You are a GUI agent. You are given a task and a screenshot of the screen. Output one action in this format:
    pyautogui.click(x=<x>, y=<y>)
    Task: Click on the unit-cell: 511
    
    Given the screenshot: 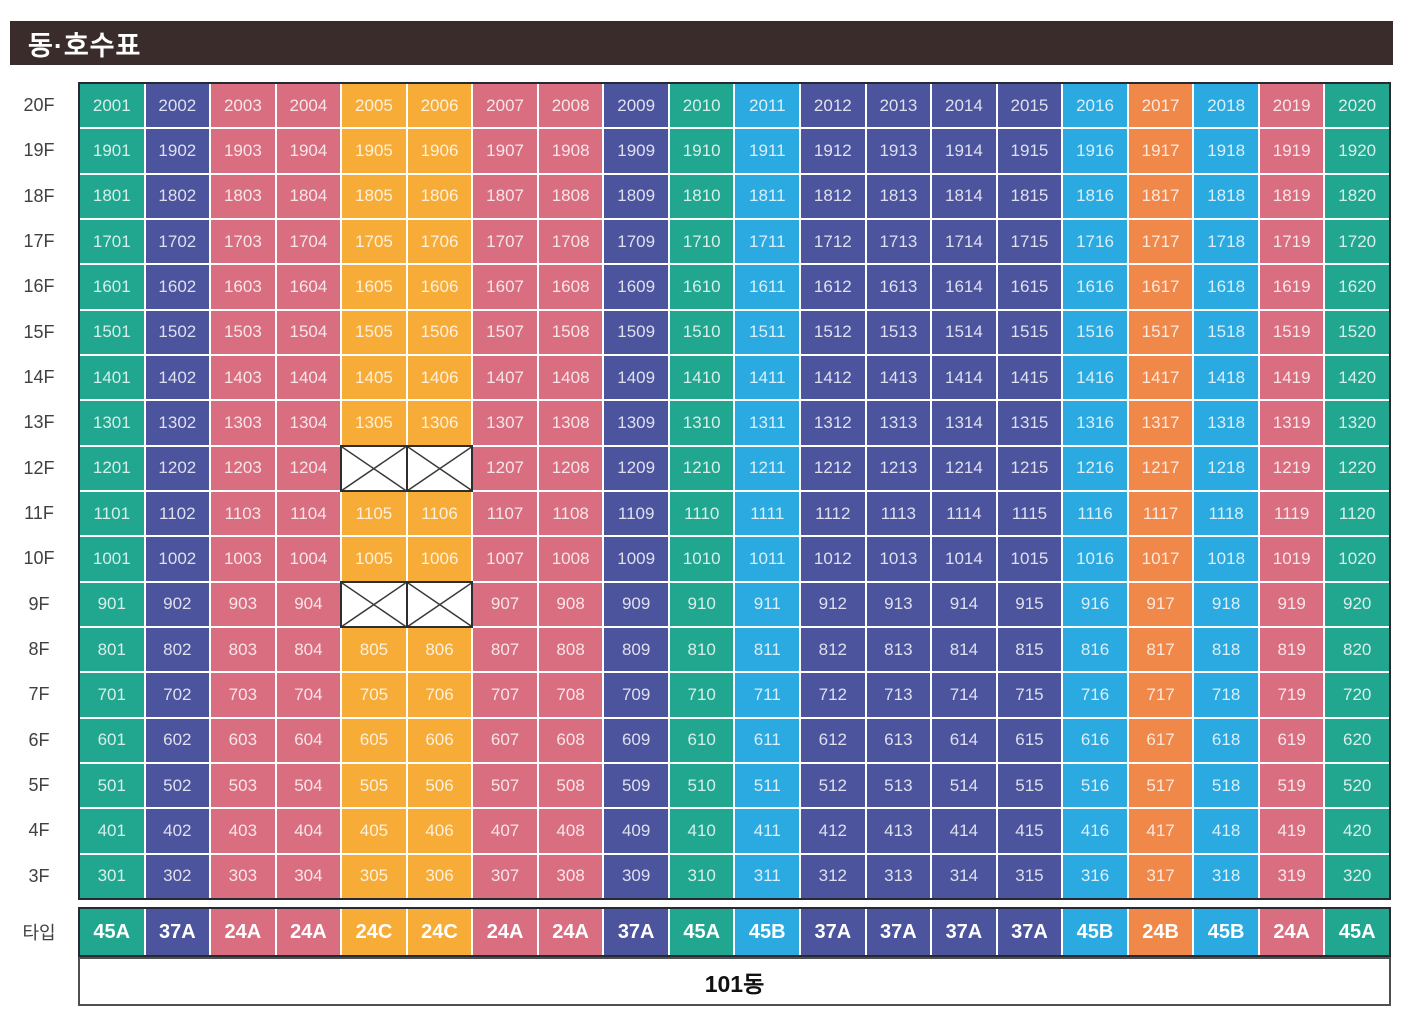 What is the action you would take?
    pyautogui.click(x=767, y=785)
    